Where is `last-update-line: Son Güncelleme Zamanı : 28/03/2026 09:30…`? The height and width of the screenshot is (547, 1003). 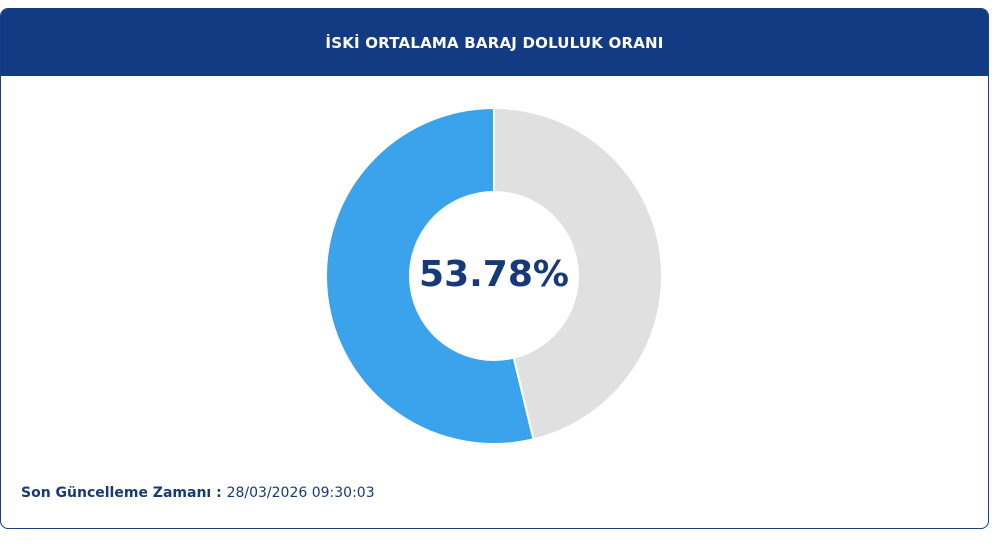
last-update-line: Son Güncelleme Zamanı : 28/03/2026 09:30… is located at coordinates (198, 493).